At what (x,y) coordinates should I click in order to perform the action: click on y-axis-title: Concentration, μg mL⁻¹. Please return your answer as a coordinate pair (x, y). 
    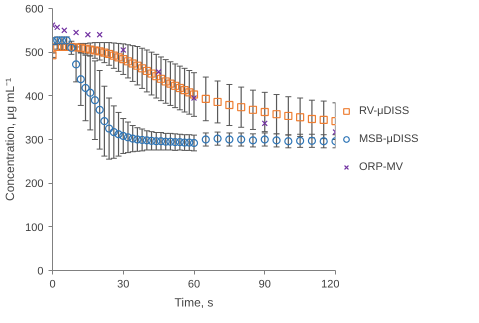
    Looking at the image, I should click on (10, 139).